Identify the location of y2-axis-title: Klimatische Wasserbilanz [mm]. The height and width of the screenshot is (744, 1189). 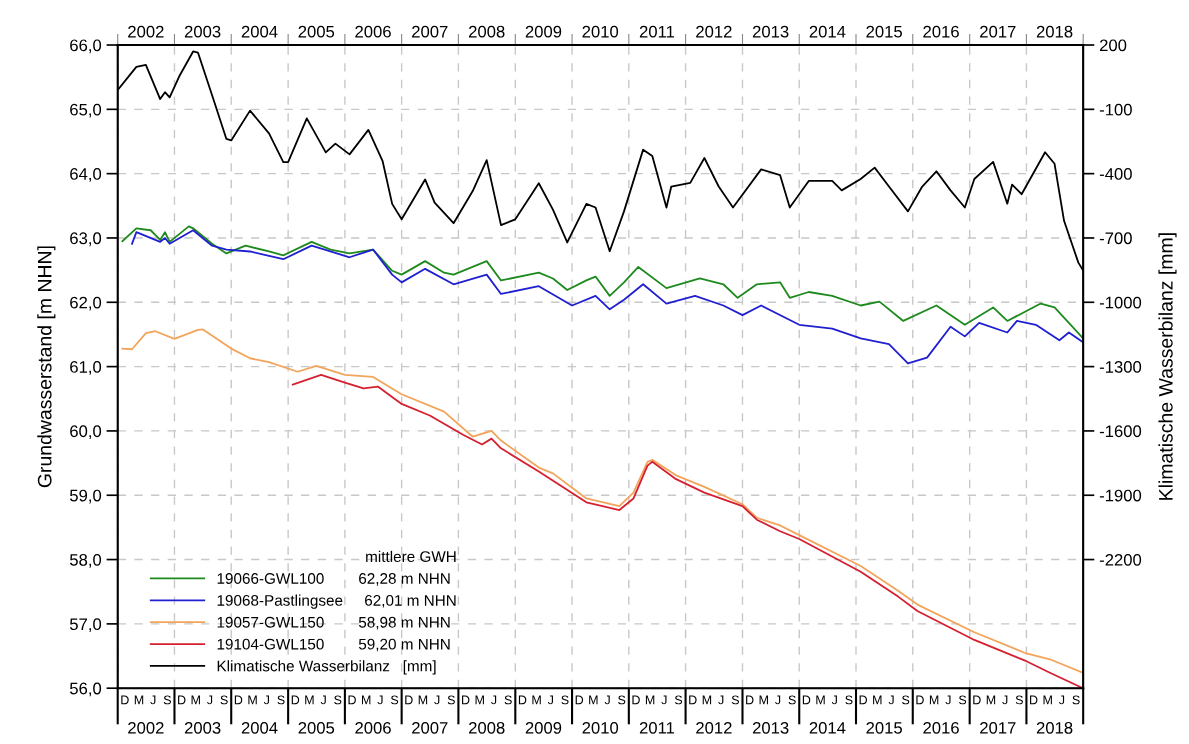
(1167, 366).